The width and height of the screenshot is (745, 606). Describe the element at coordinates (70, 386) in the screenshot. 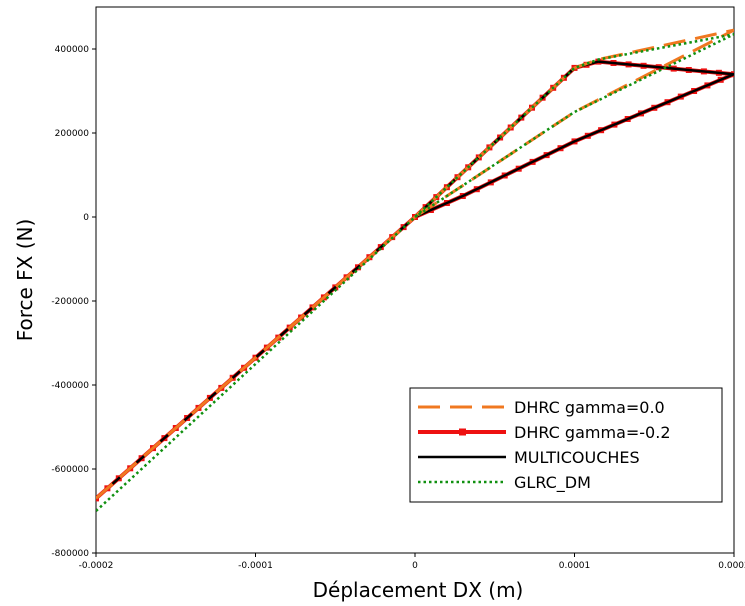

I see `y-tick-label: -400000` at that location.